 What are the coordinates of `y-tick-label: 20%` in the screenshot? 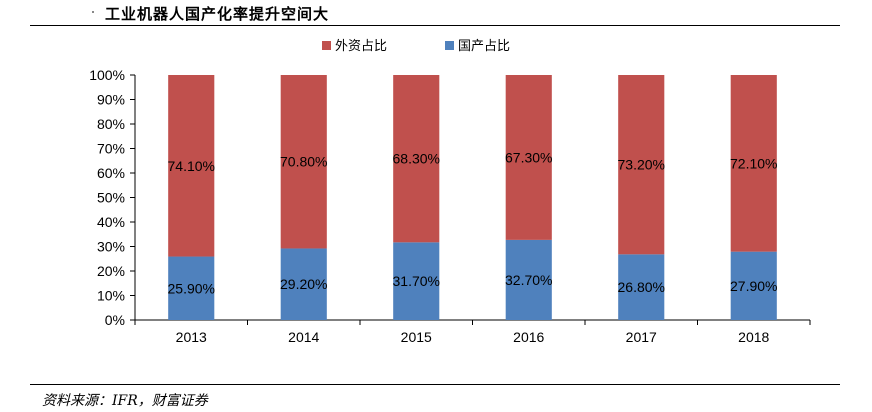 It's located at (111, 271).